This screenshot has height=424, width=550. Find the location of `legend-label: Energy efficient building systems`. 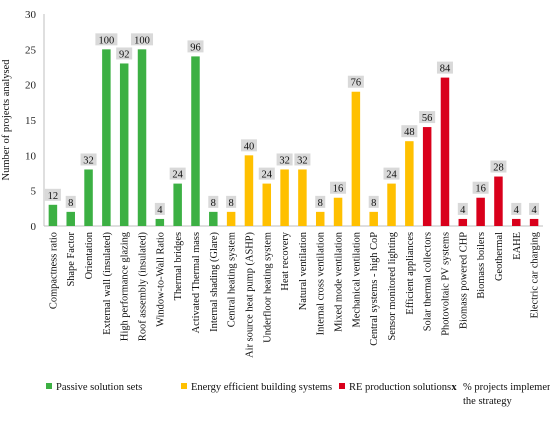

legend-label: Energy efficient building systems is located at coordinates (261, 387).